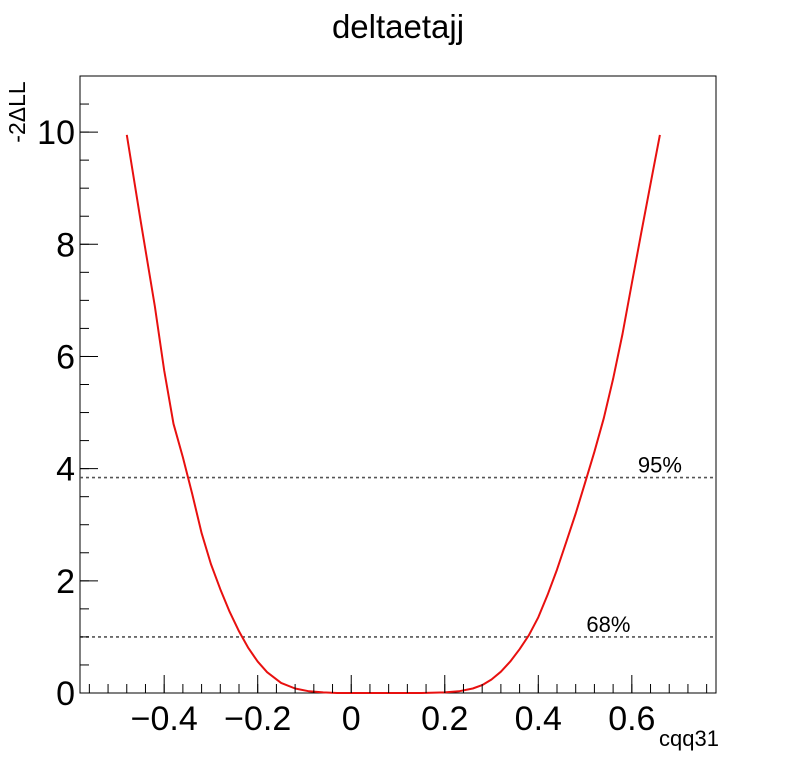  Describe the element at coordinates (65, 582) in the screenshot. I see `y-tick-label: 2` at that location.